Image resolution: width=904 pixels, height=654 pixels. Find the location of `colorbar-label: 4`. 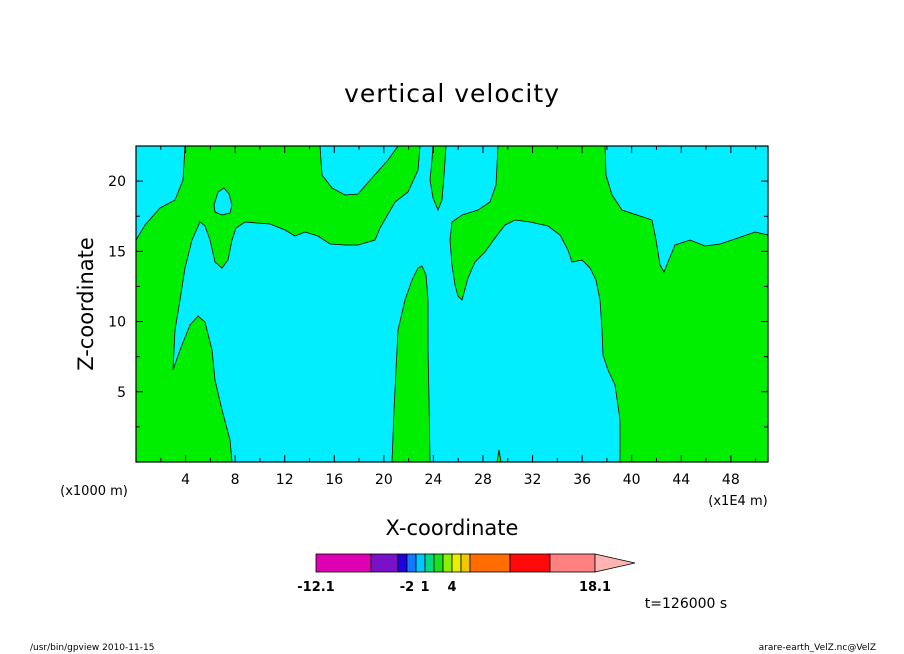

colorbar-label: 4 is located at coordinates (451, 587).